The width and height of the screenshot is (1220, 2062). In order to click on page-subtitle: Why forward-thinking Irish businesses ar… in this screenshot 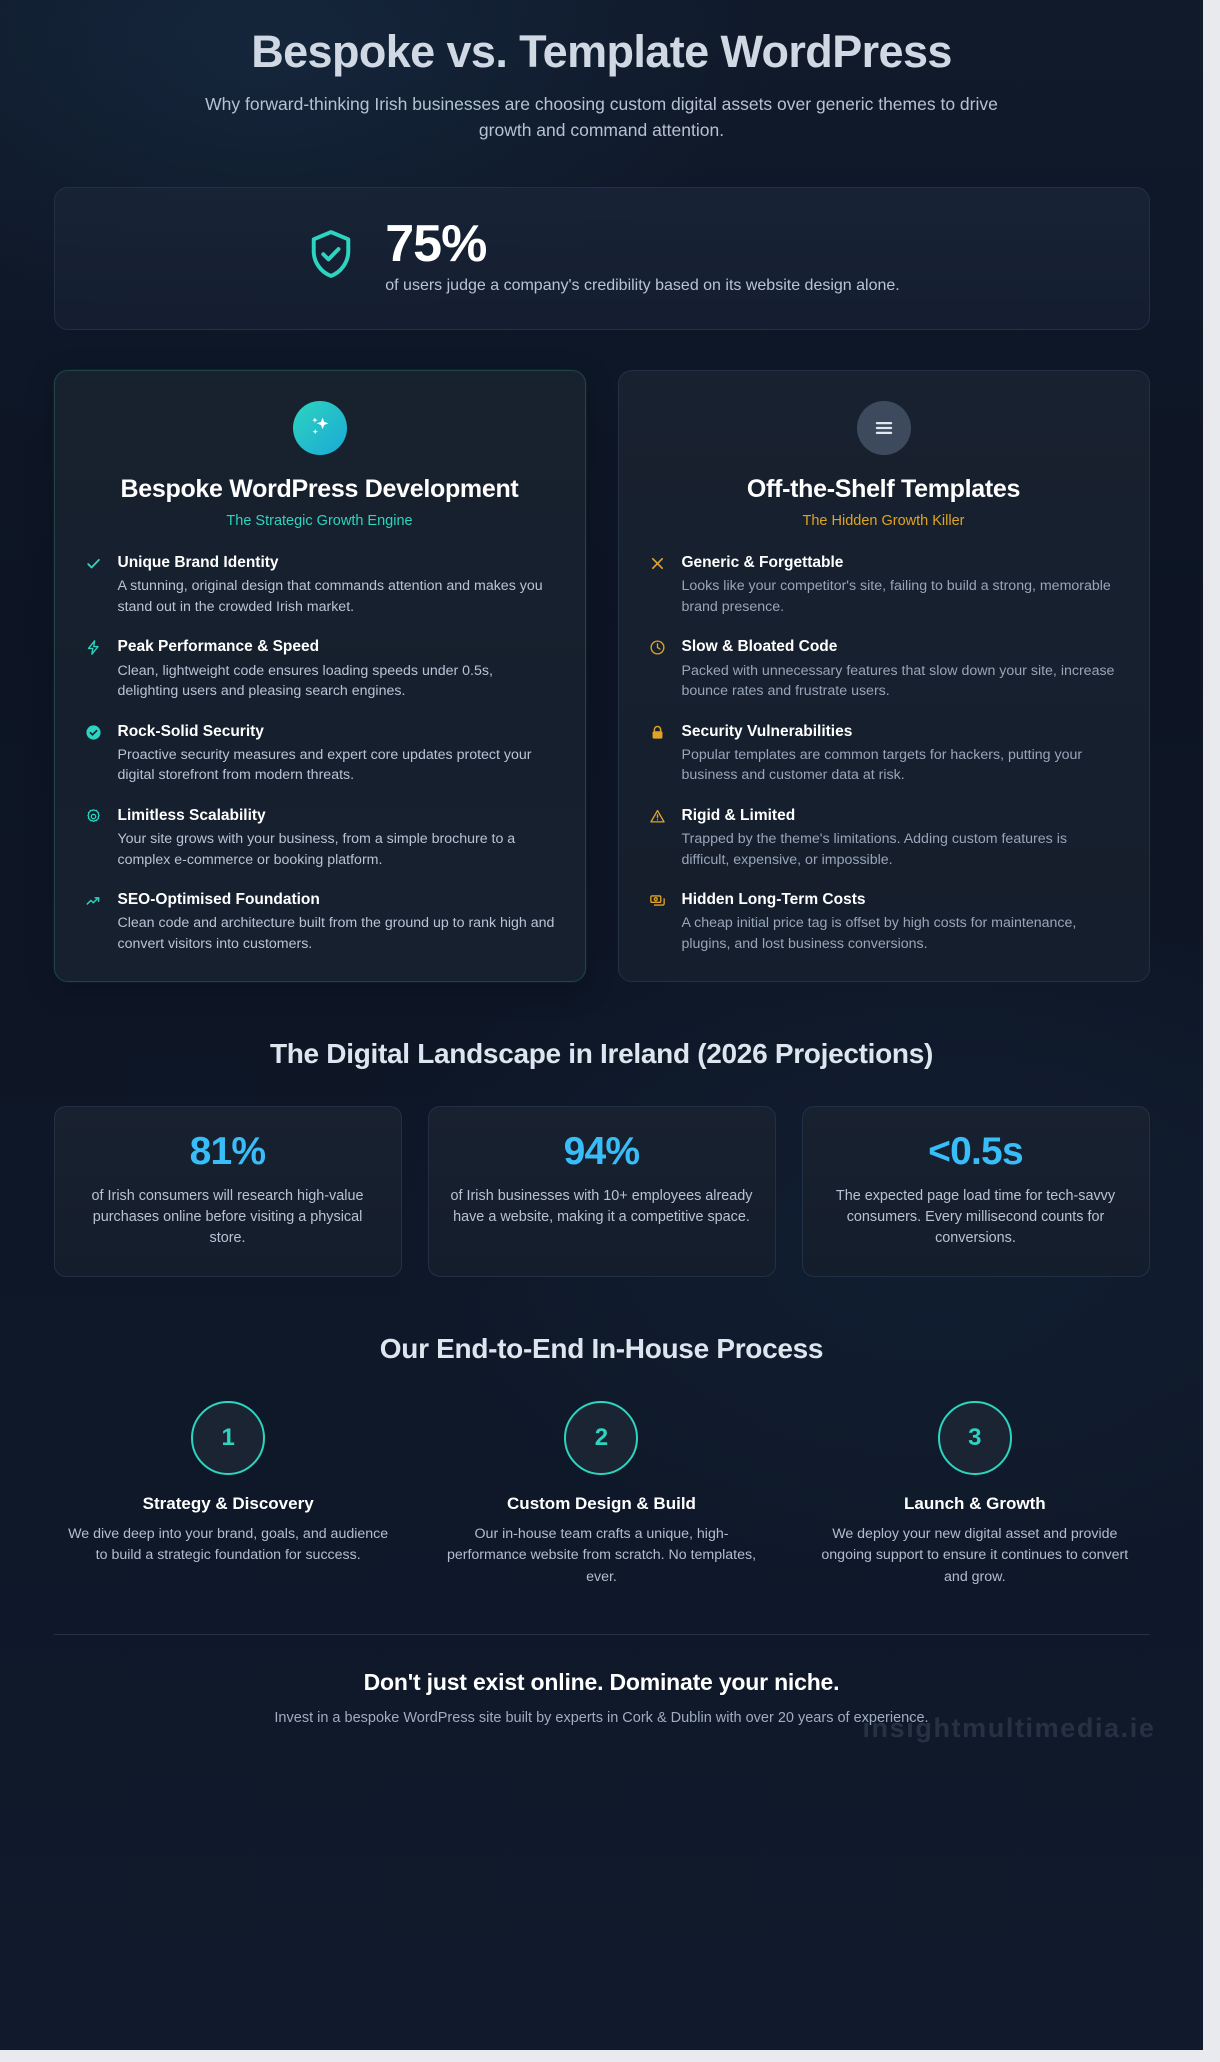, I will do `click(601, 116)`.